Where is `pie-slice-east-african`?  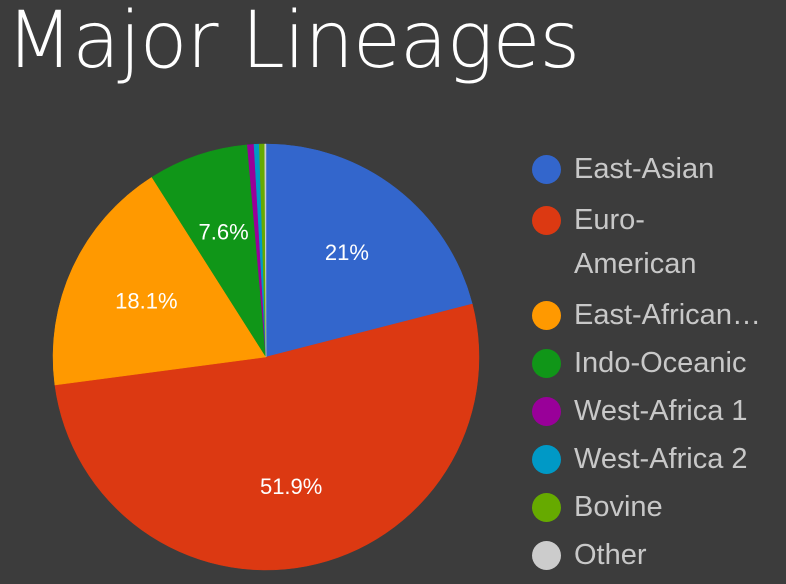
pie-slice-east-african is located at coordinates (159, 281).